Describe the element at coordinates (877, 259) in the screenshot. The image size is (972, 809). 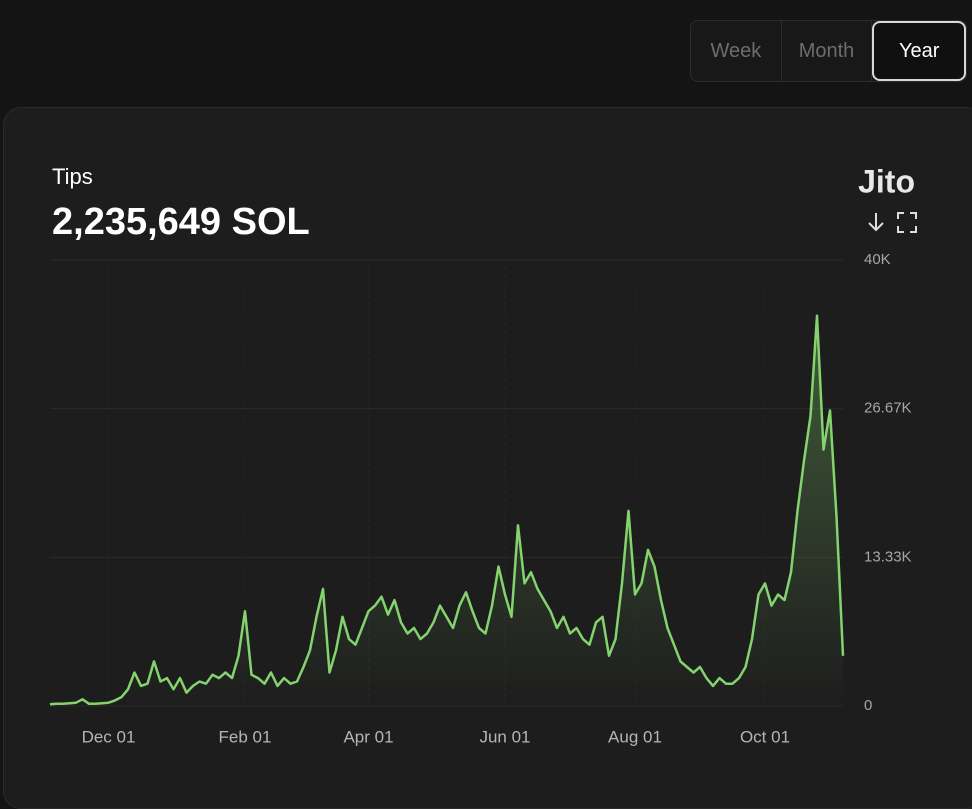
I see `y-tick-label: 40K` at that location.